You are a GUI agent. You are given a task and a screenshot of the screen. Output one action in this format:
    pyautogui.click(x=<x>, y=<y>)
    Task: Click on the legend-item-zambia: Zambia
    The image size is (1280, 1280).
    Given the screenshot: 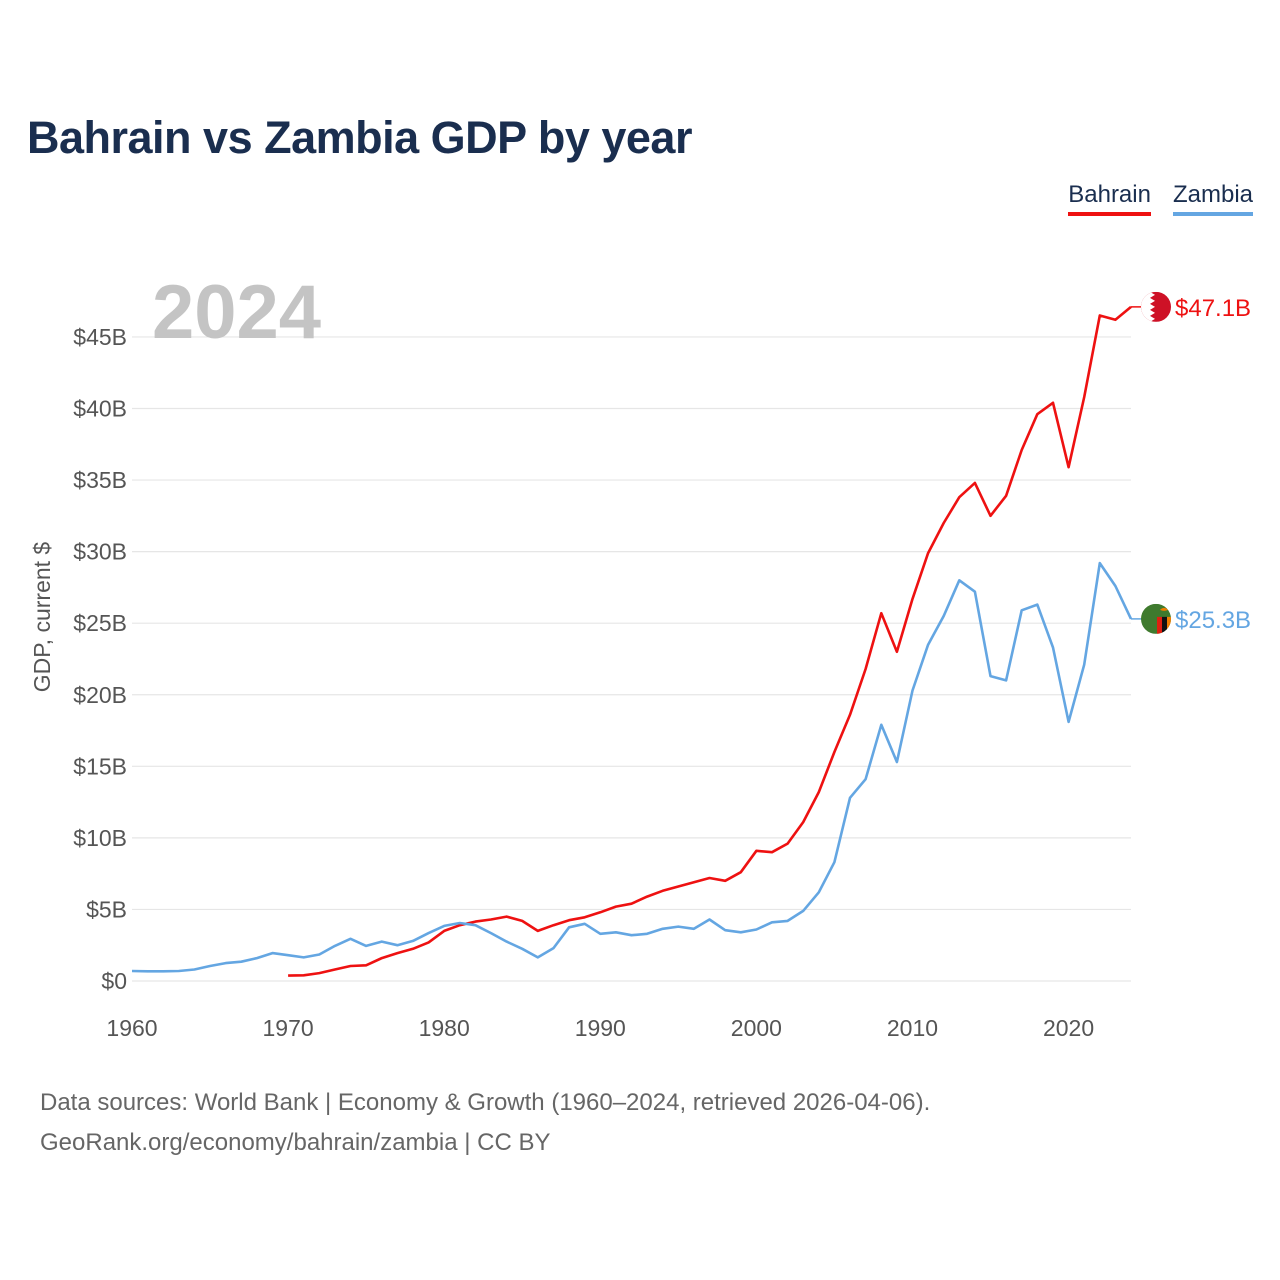 What is the action you would take?
    pyautogui.click(x=1212, y=198)
    